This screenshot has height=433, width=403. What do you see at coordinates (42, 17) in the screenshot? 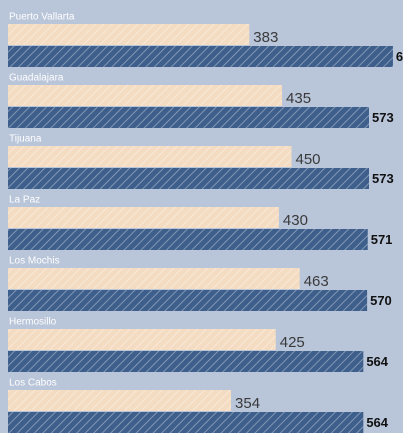
I see `category-label: Puerto Vallarta` at bounding box center [42, 17].